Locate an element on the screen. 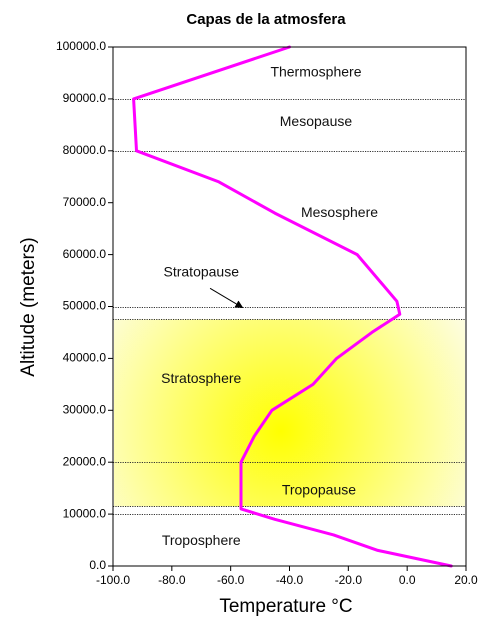  y-tick-label: 60000.0 is located at coordinates (85, 254).